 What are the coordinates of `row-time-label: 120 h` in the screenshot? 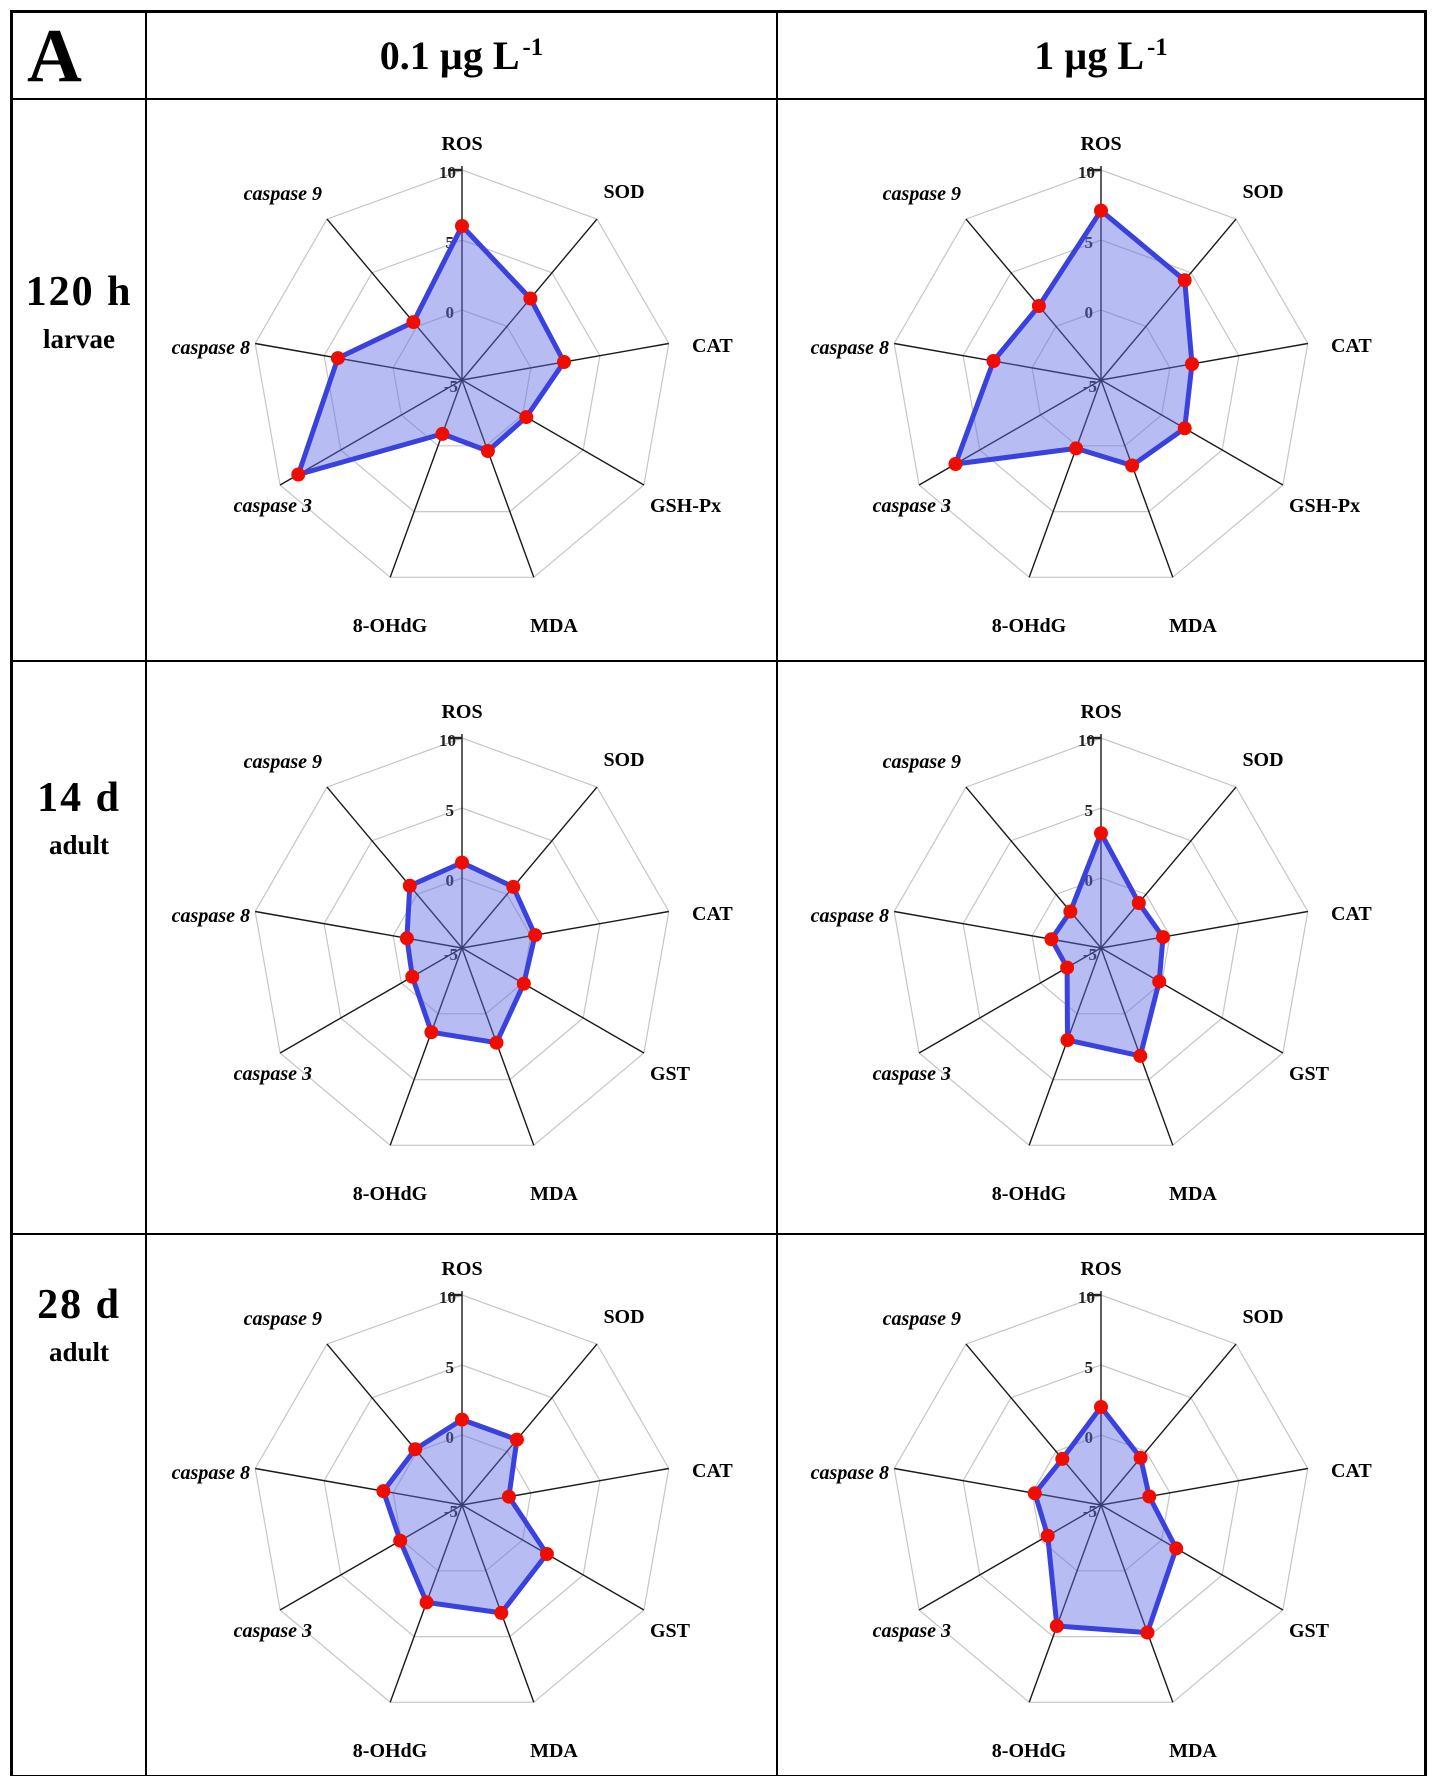 It's located at (79, 292).